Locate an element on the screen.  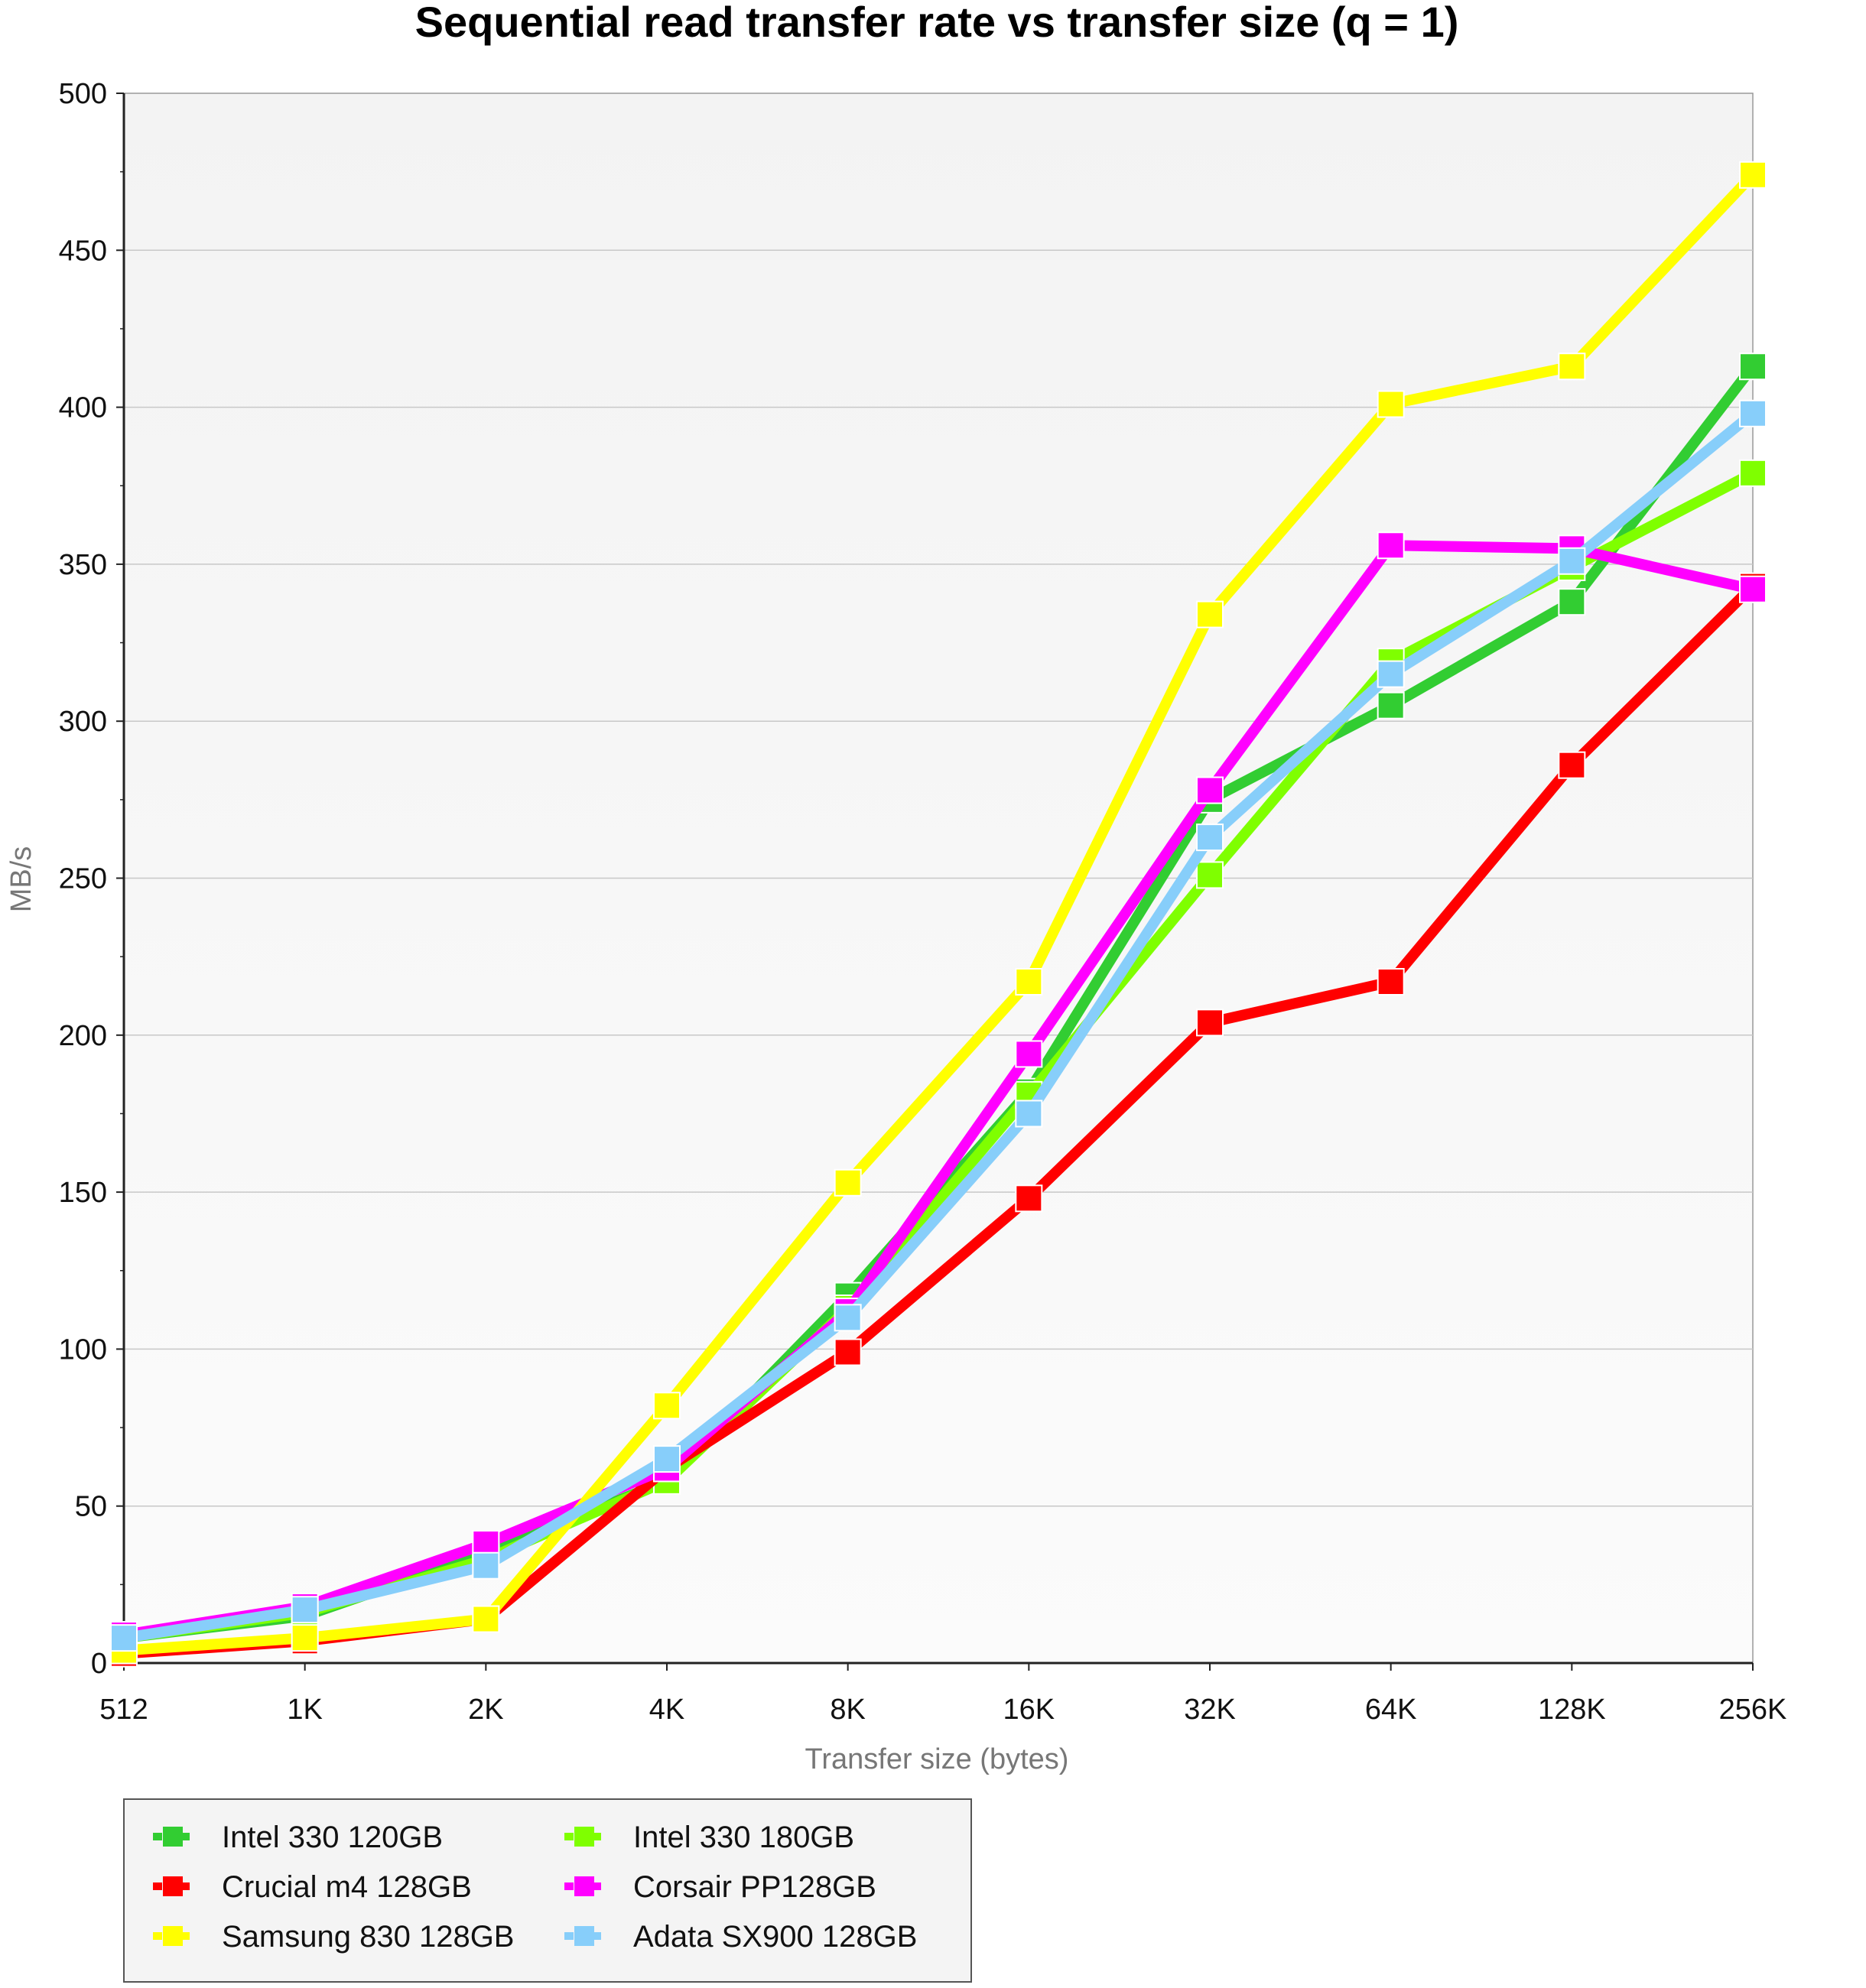
y-axis-label: MB/s is located at coordinates (21, 879).